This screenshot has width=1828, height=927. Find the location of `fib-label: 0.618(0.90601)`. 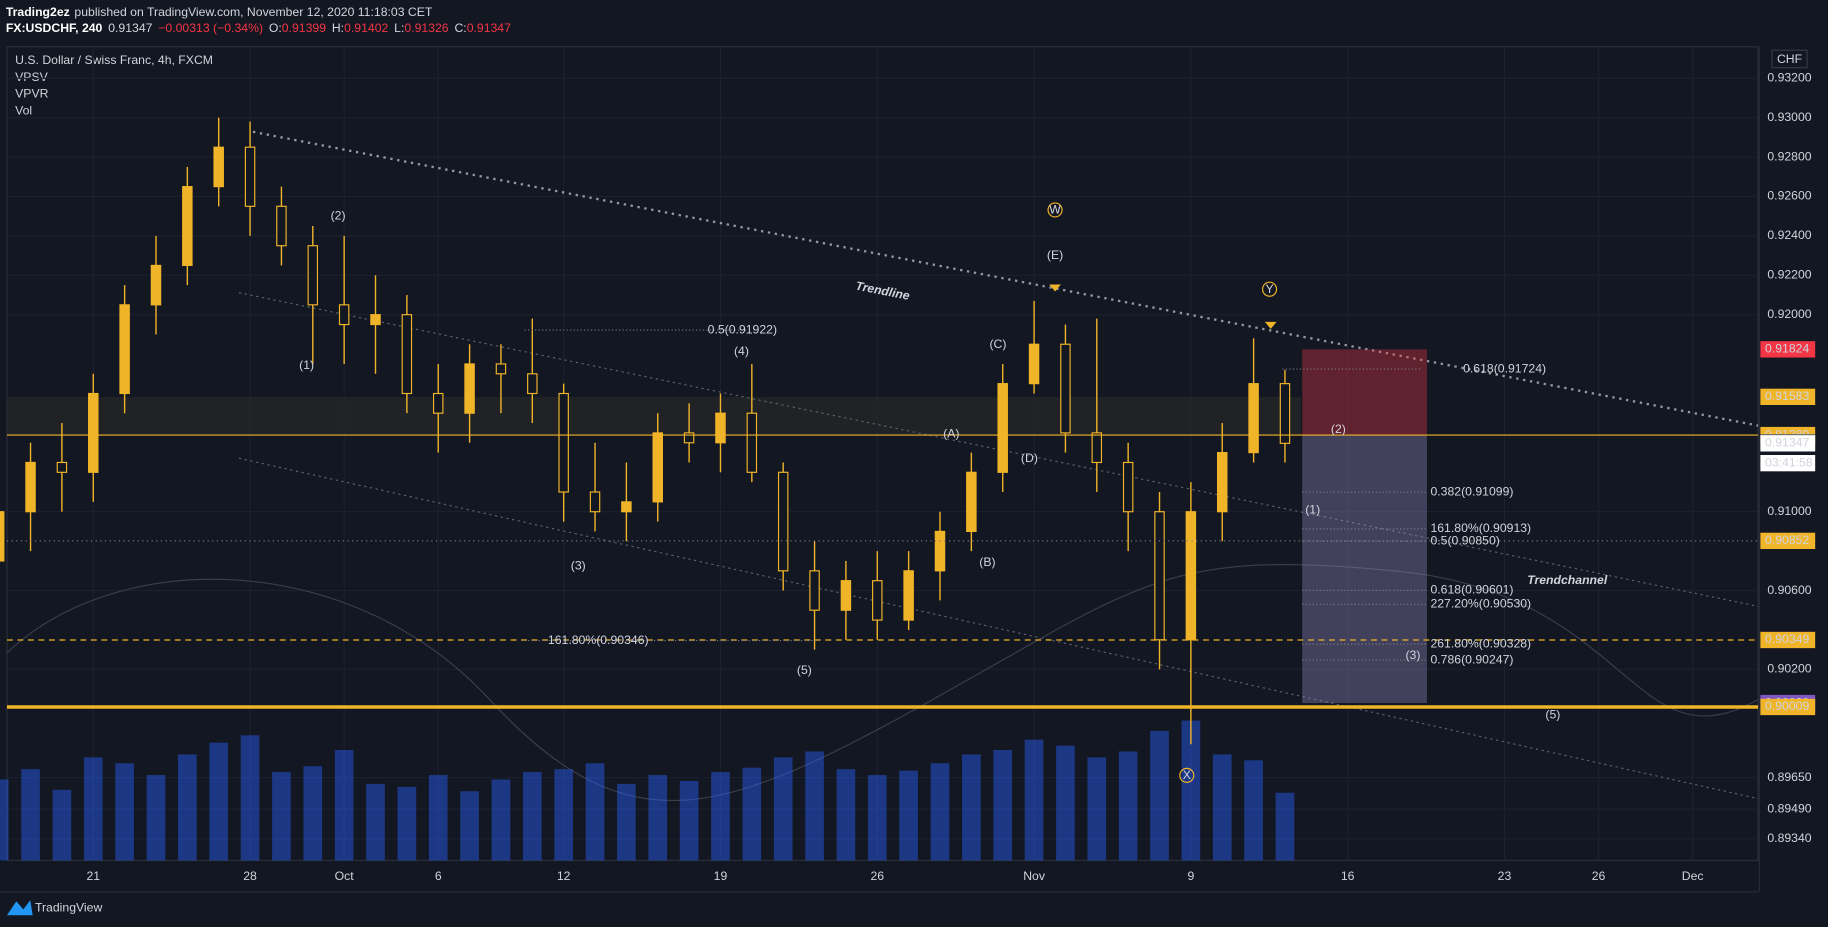

fib-label: 0.618(0.90601) is located at coordinates (1471, 590).